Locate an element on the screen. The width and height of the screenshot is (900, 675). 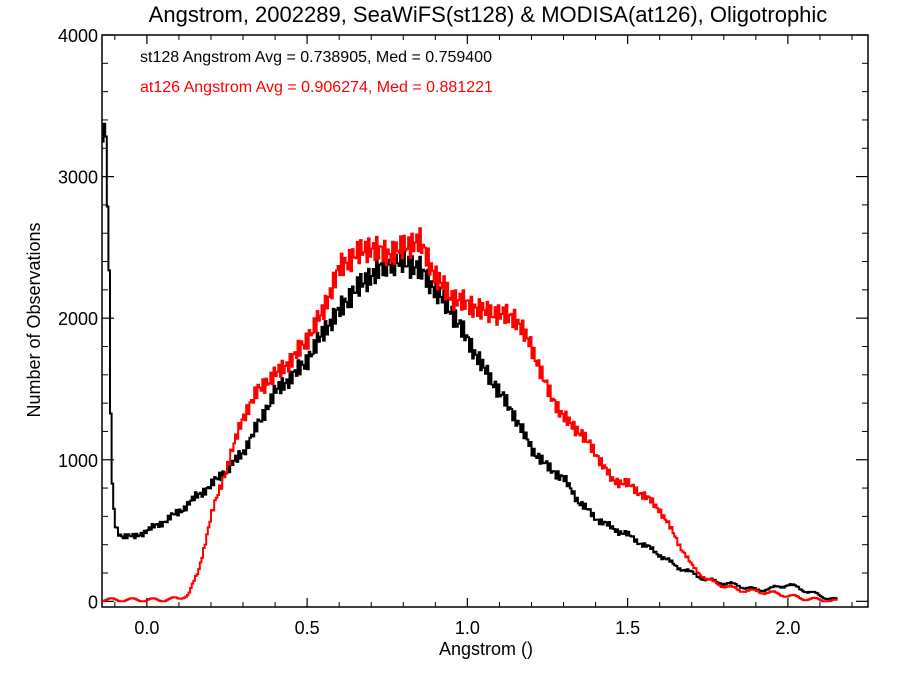
y-tick-label: 4000 is located at coordinates (78, 36).